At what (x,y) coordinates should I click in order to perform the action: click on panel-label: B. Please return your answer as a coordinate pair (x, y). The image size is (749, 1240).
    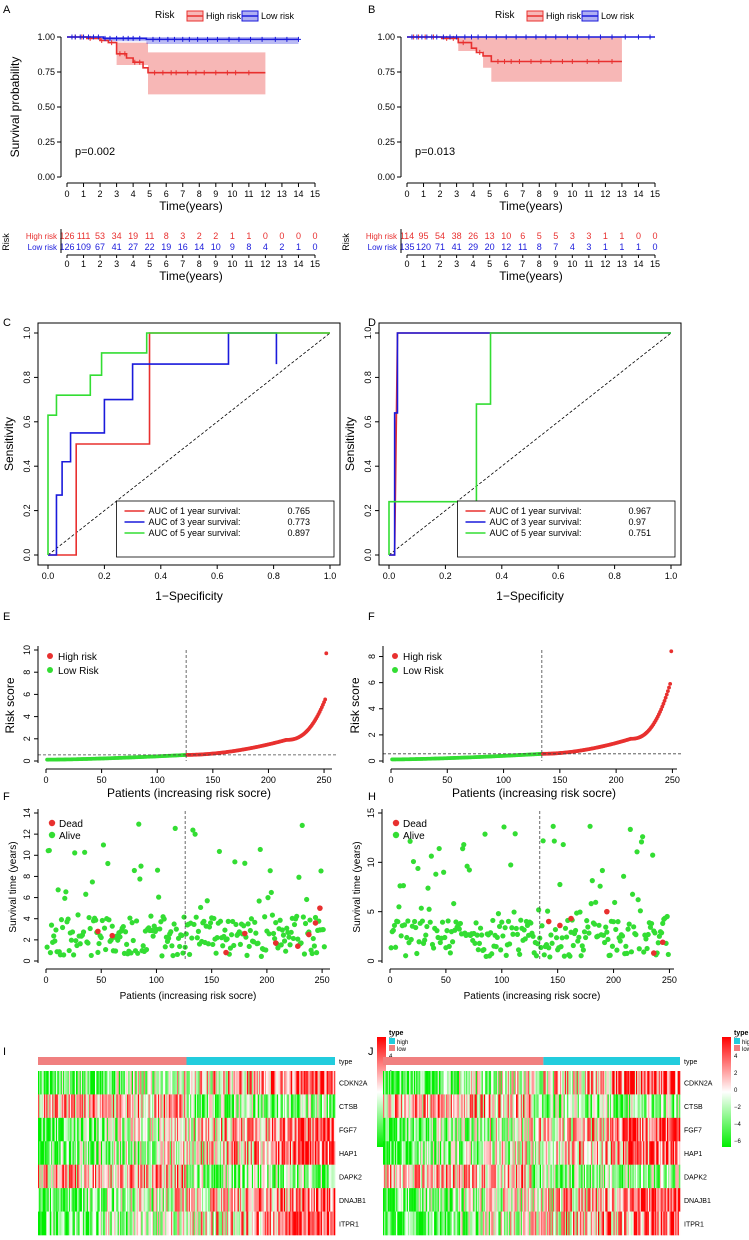
    Looking at the image, I should click on (371, 10).